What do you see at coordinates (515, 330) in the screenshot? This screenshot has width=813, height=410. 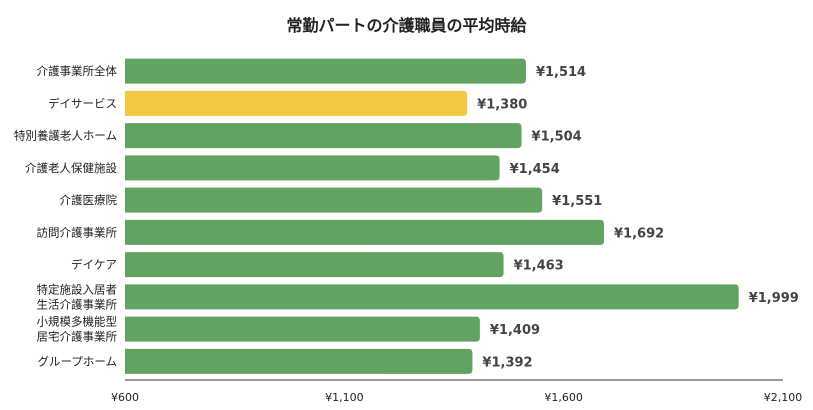 I see `data-label: ¥1,409` at bounding box center [515, 330].